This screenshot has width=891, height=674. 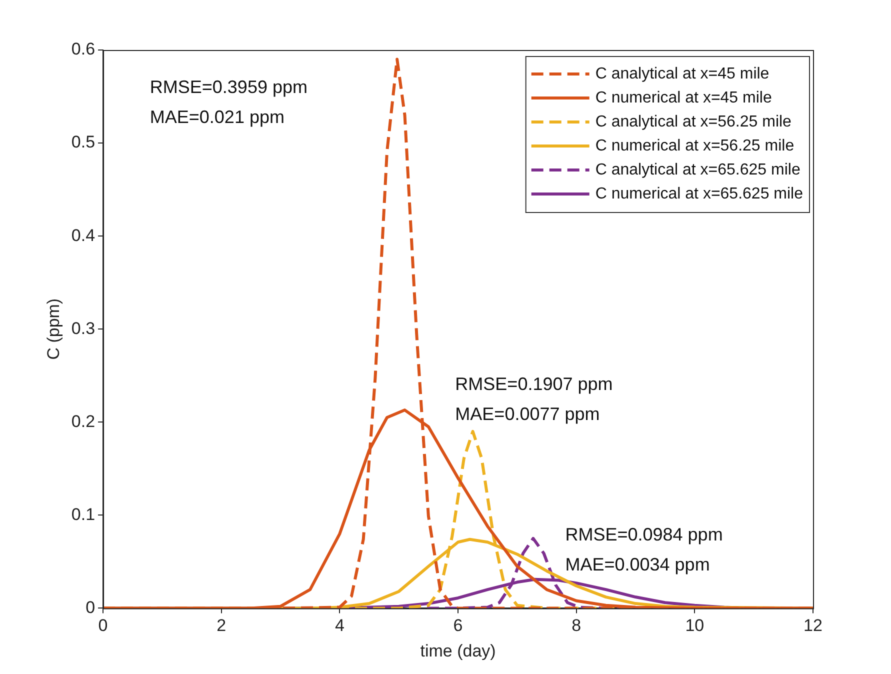 What do you see at coordinates (83, 49) in the screenshot?
I see `y-tick-label: 0.6` at bounding box center [83, 49].